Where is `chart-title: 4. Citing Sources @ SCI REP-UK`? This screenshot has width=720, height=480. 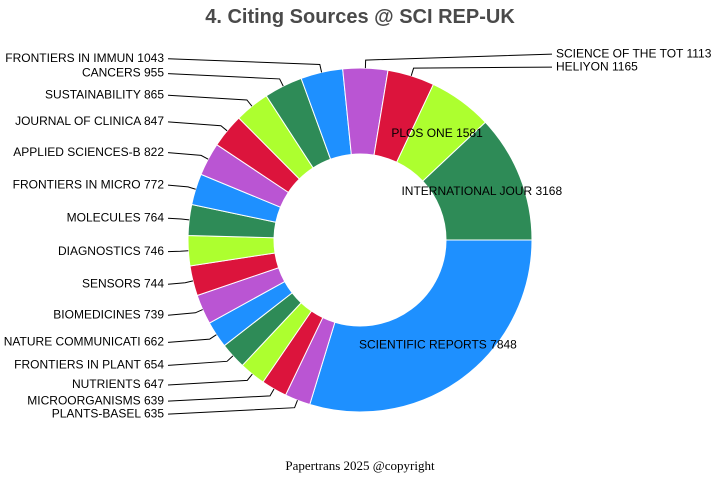 chart-title: 4. Citing Sources @ SCI REP-UK is located at coordinates (360, 17).